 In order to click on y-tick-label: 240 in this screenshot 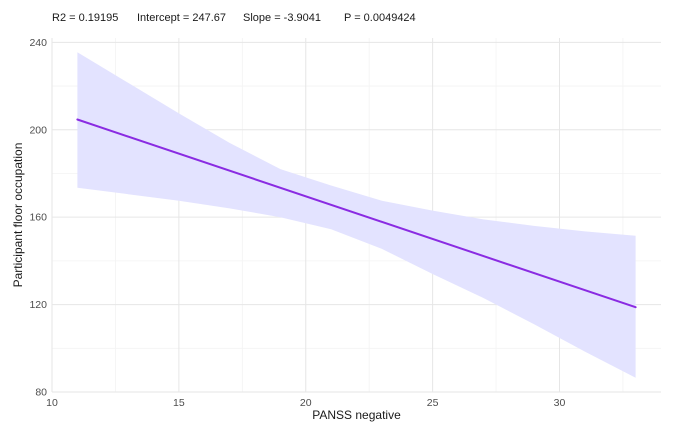, I will do `click(38, 43)`.